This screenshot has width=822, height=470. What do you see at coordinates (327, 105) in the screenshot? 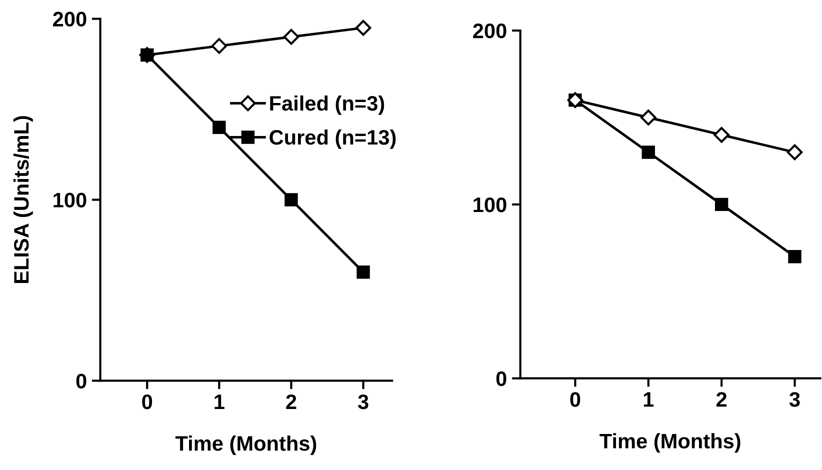
I see `legend-label: Failed (n=3)` at bounding box center [327, 105].